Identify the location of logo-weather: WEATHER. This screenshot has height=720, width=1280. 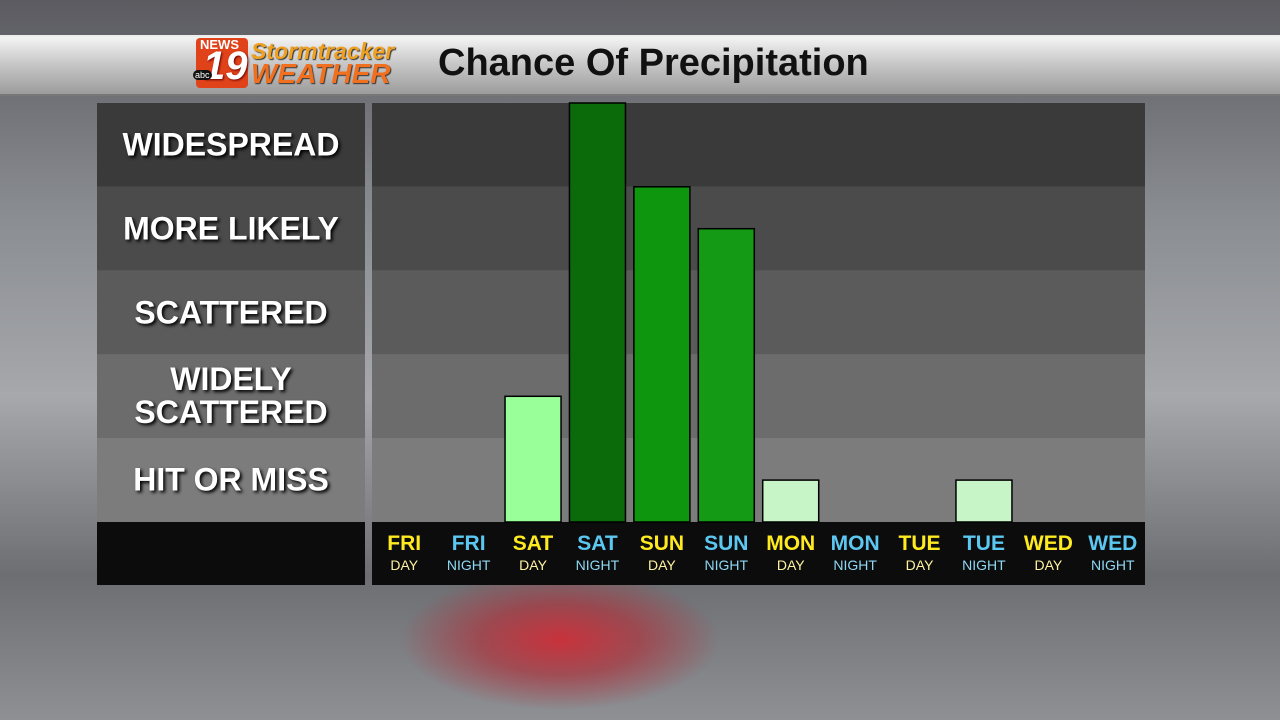
(321, 73).